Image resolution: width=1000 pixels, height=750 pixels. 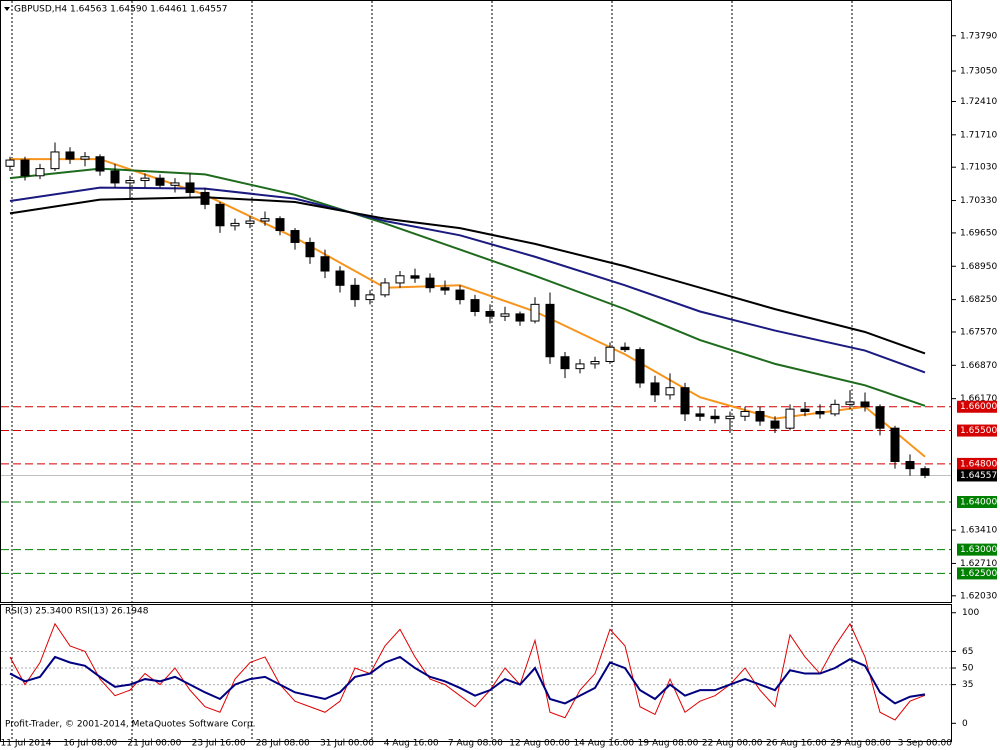 What do you see at coordinates (978, 502) in the screenshot?
I see `level-label: 1.64000` at bounding box center [978, 502].